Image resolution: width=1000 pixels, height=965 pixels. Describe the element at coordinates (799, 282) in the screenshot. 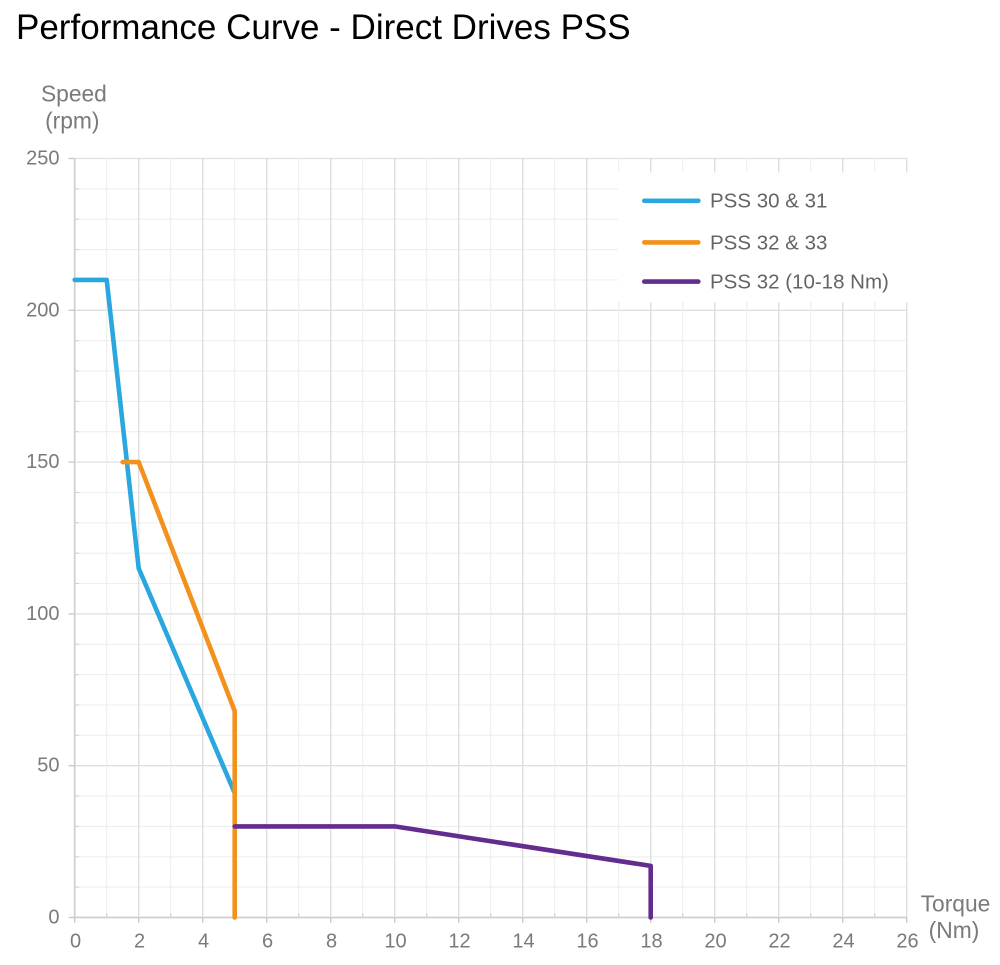

I see `svg-text: PSS 32 (10-18 Nm)` at that location.